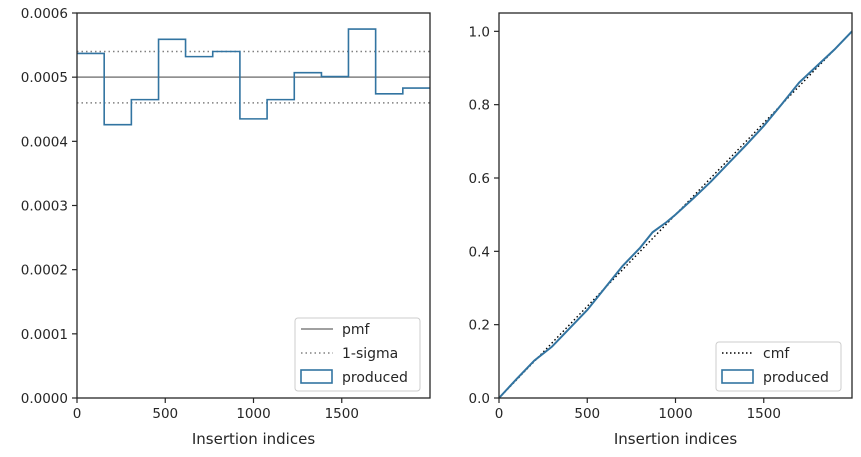  I want to click on legend-produced-swatch, so click(316, 376).